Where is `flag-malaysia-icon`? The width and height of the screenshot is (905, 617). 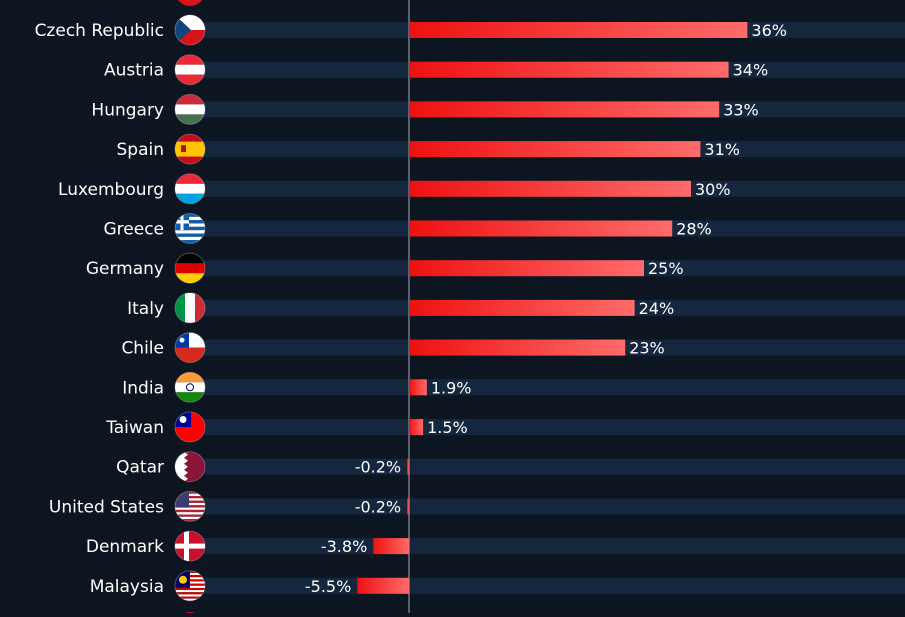 flag-malaysia-icon is located at coordinates (190, 586).